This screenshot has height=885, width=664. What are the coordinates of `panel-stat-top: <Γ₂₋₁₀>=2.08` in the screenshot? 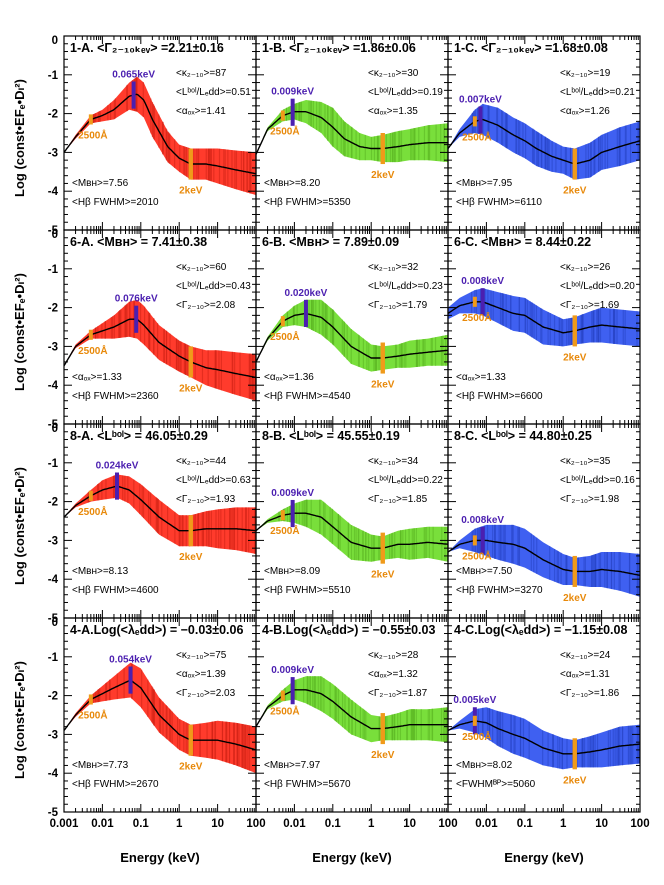 It's located at (206, 305).